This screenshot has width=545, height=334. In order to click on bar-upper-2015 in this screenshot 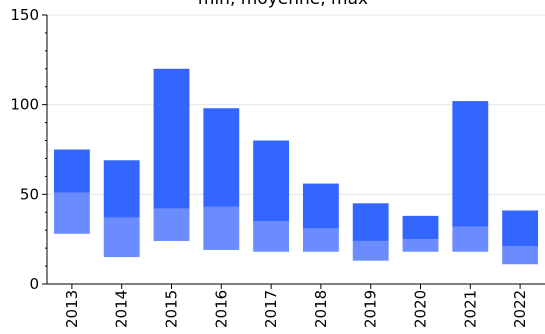, I will do `click(171, 138)`.